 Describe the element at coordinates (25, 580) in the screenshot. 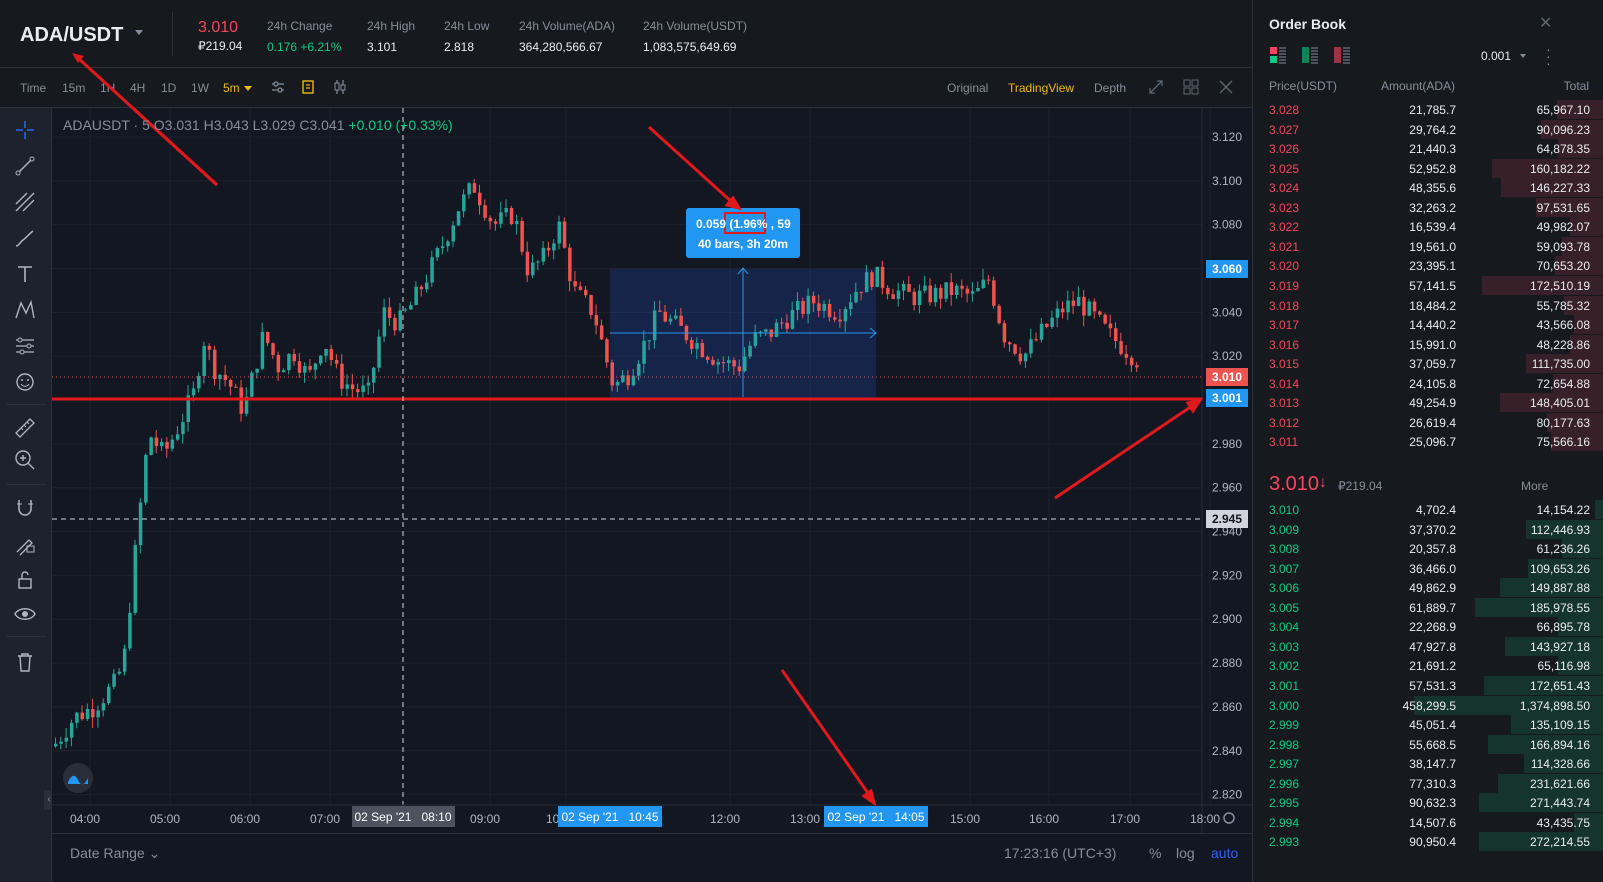

I see `unlock-icon` at that location.